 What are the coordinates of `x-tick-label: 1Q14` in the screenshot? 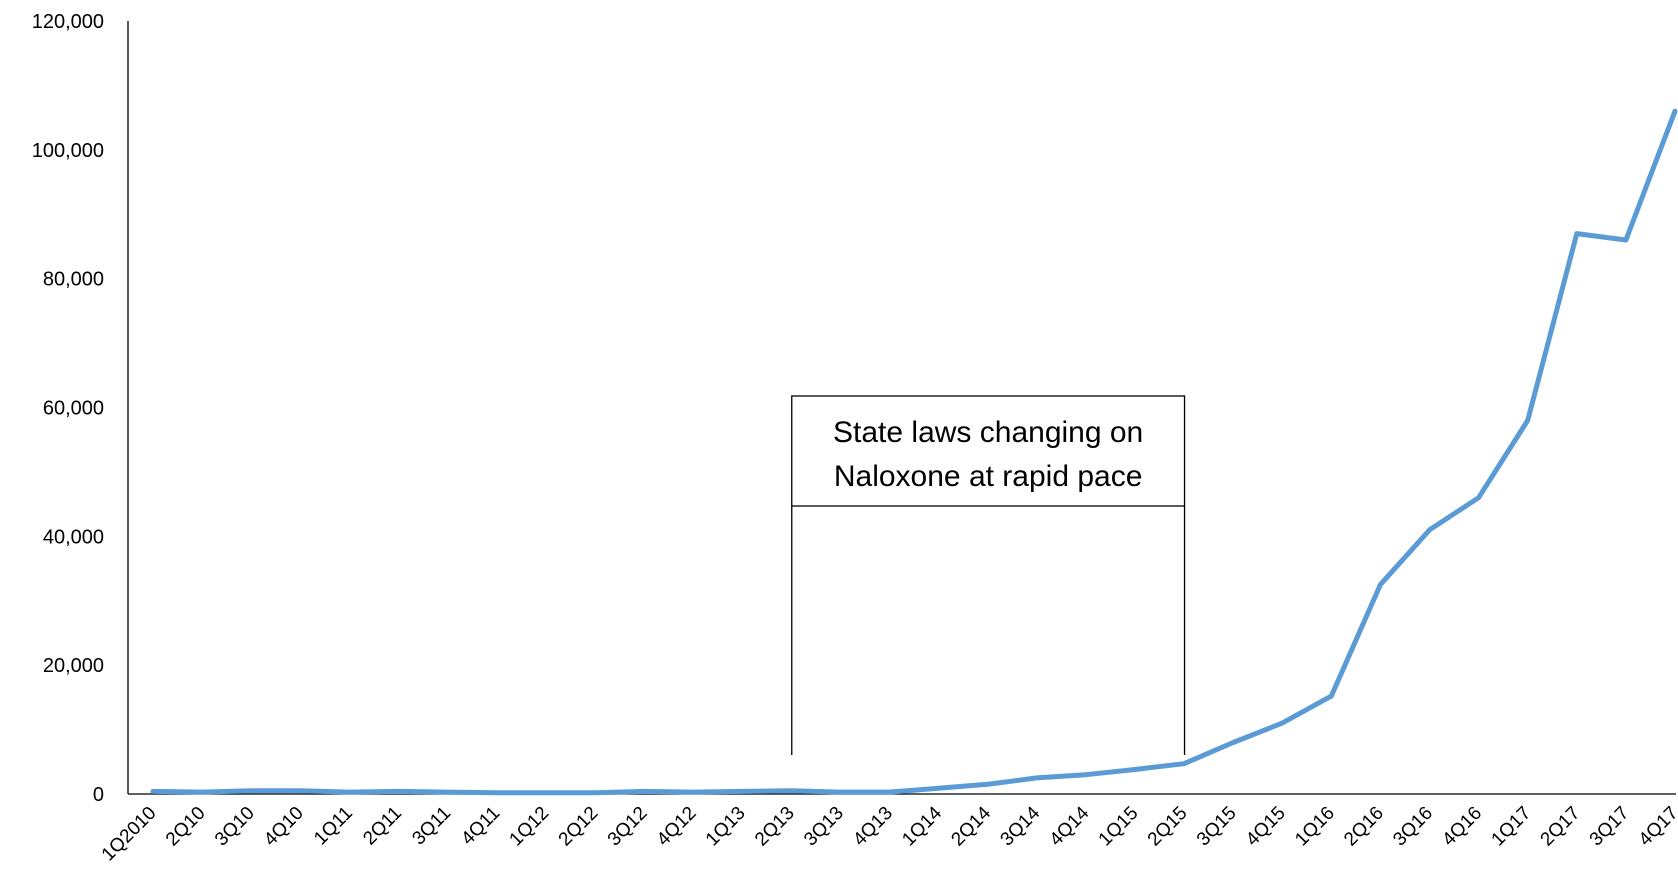 It's located at (922, 826).